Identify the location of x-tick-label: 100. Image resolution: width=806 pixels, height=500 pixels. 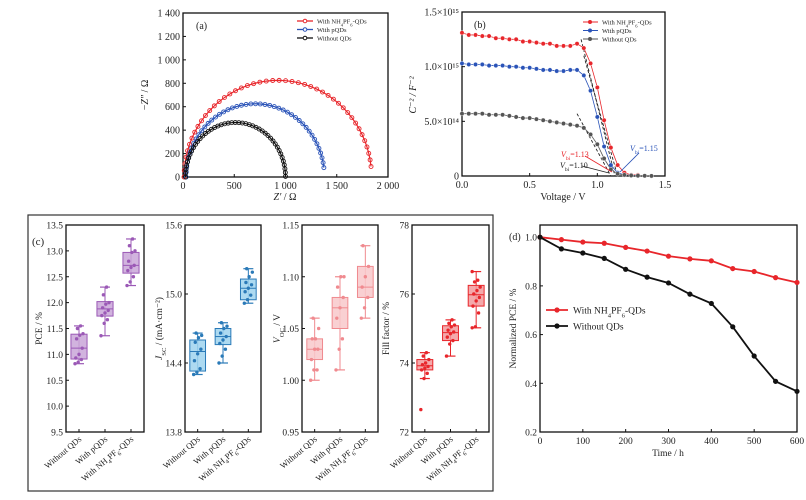
(583, 442).